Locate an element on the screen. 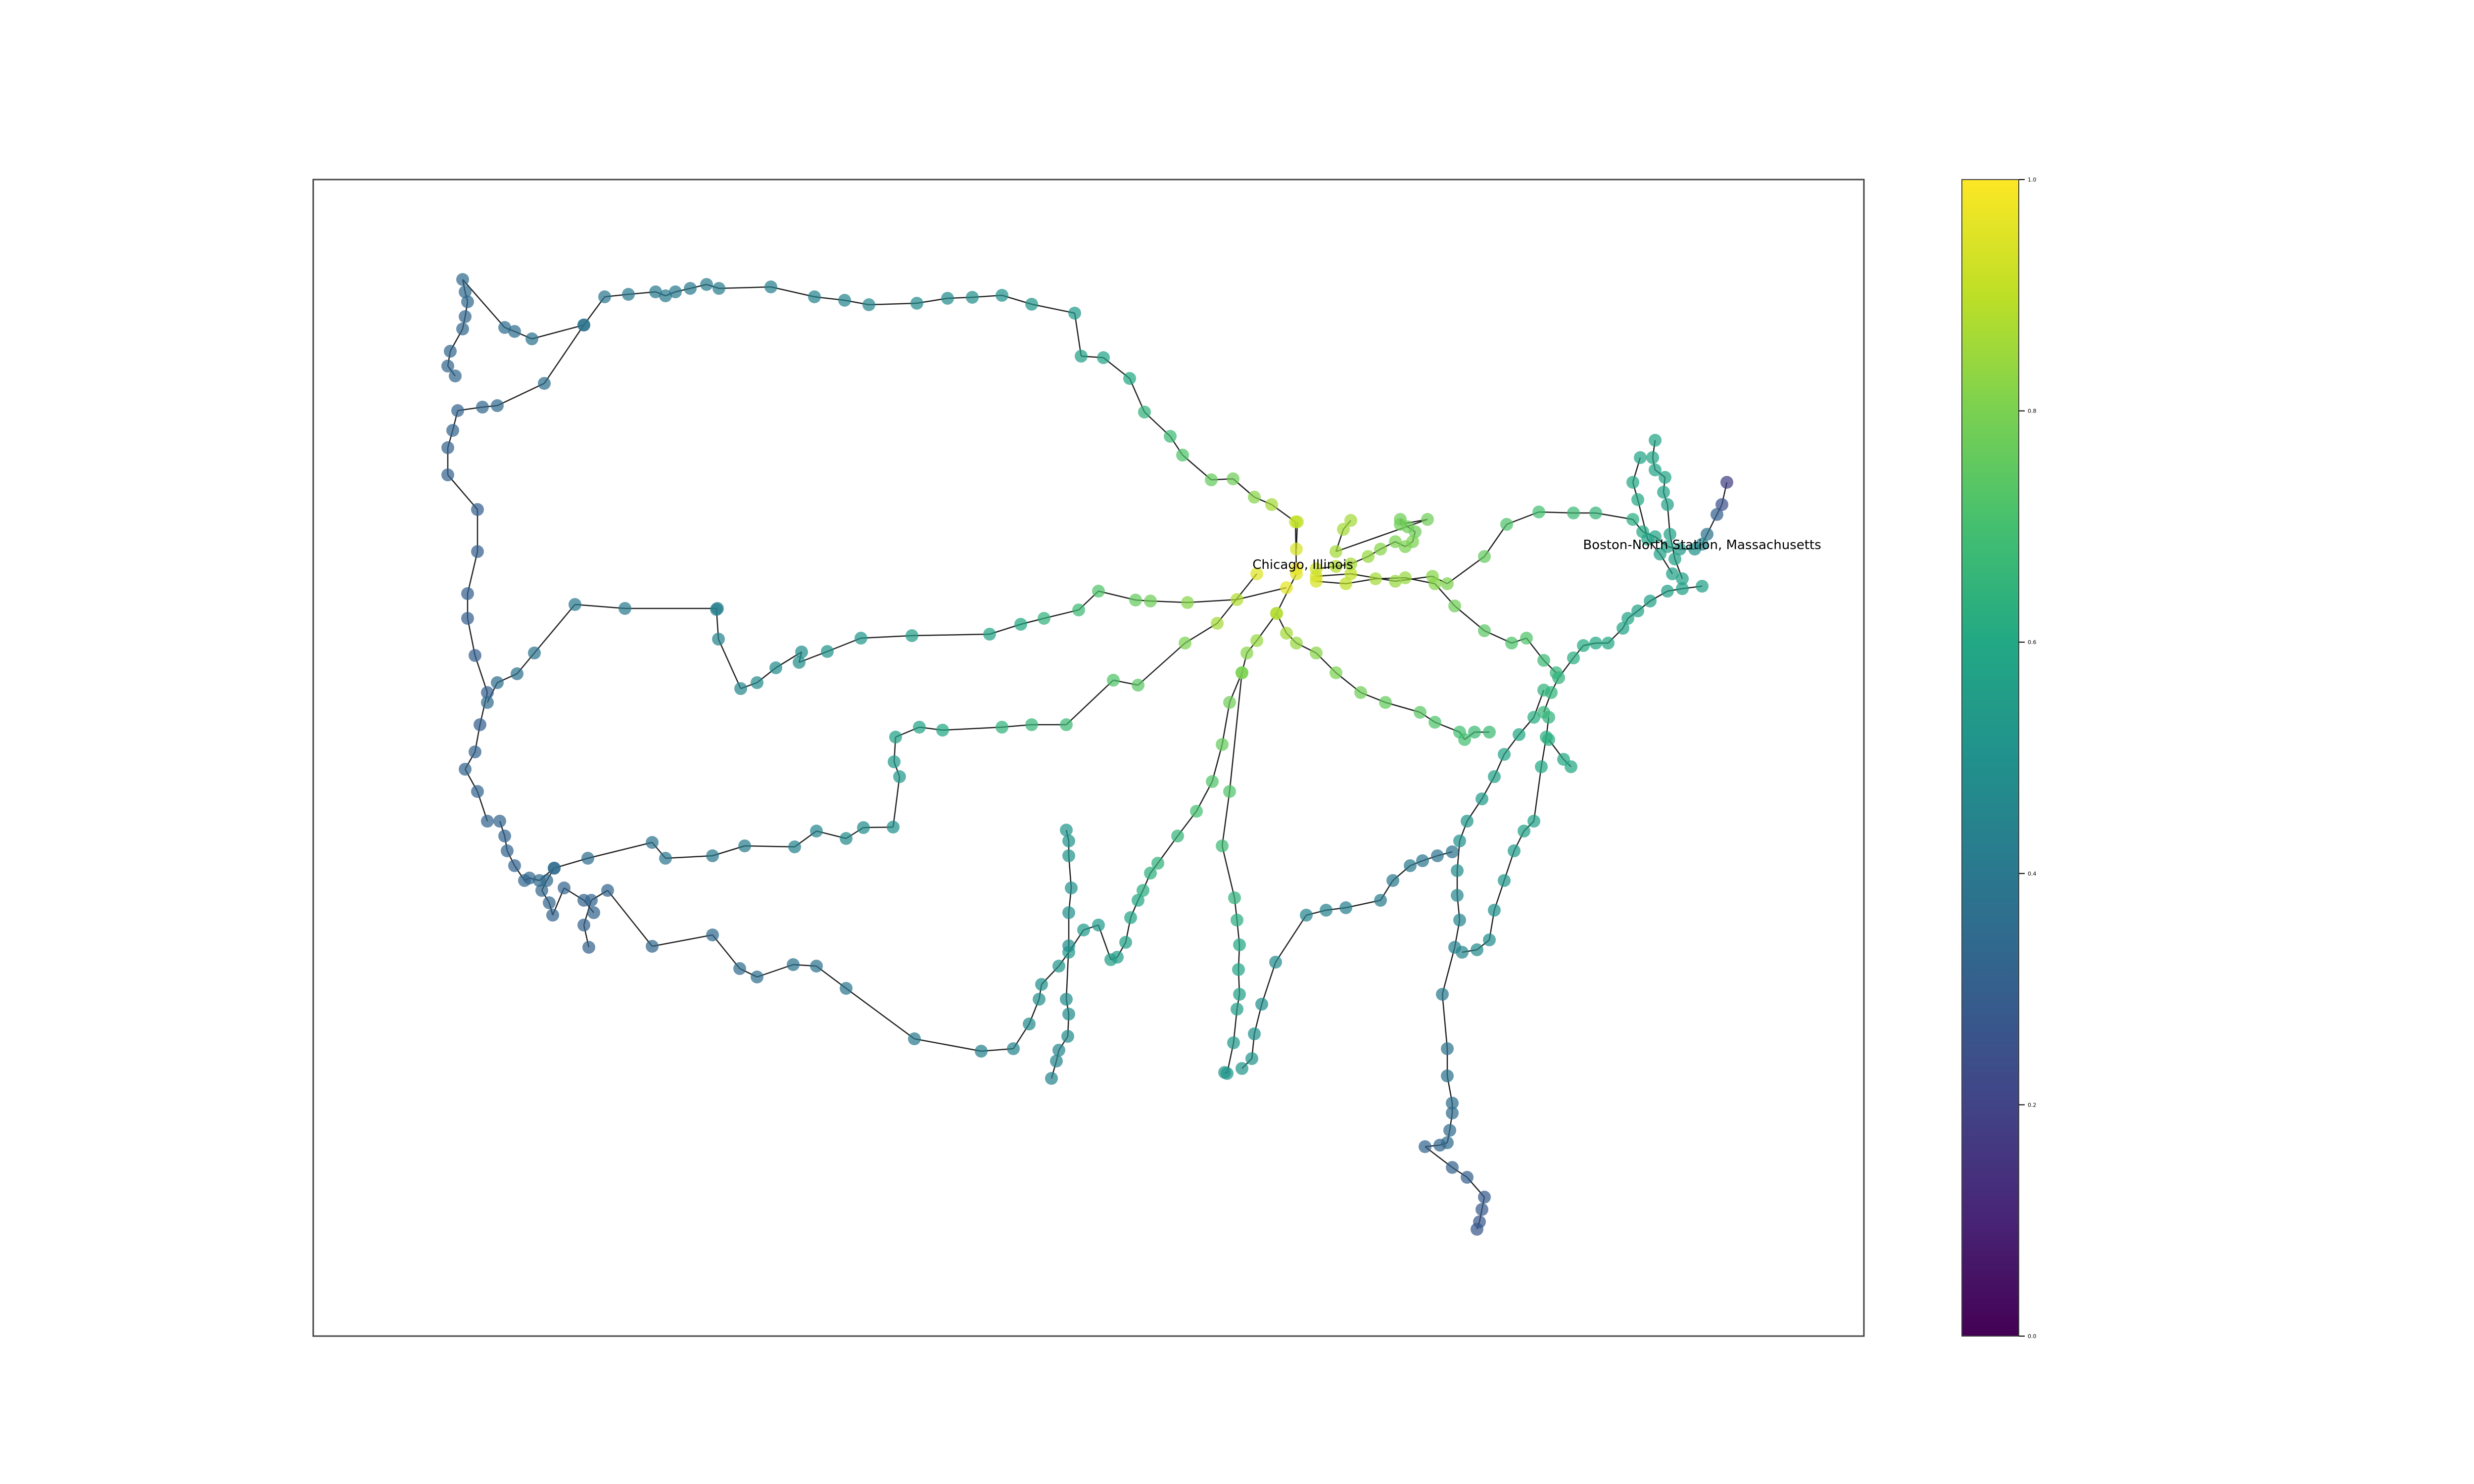  colorbar-tick-label: 0.6 is located at coordinates (2033, 642).